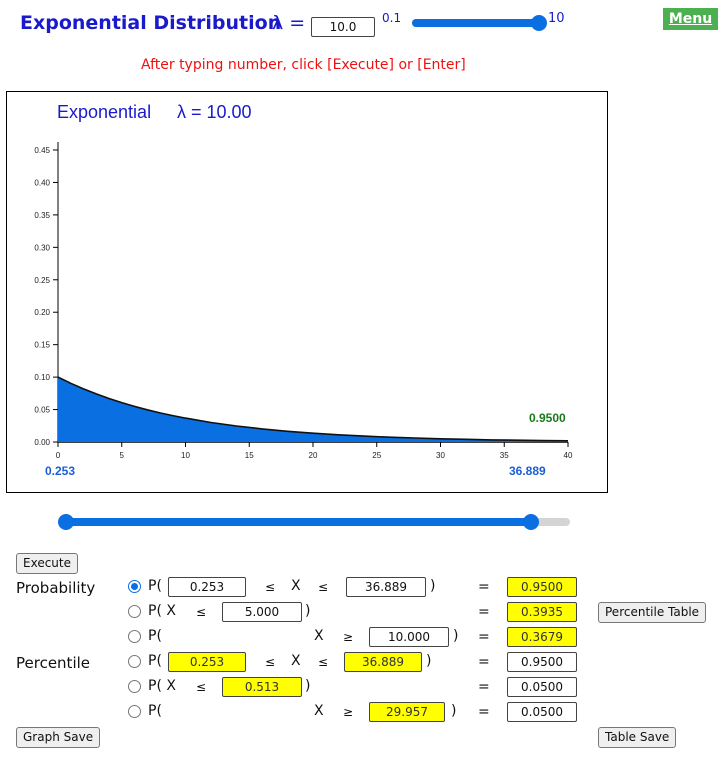 The height and width of the screenshot is (759, 727). I want to click on prob-row1-open: P(, so click(155, 586).